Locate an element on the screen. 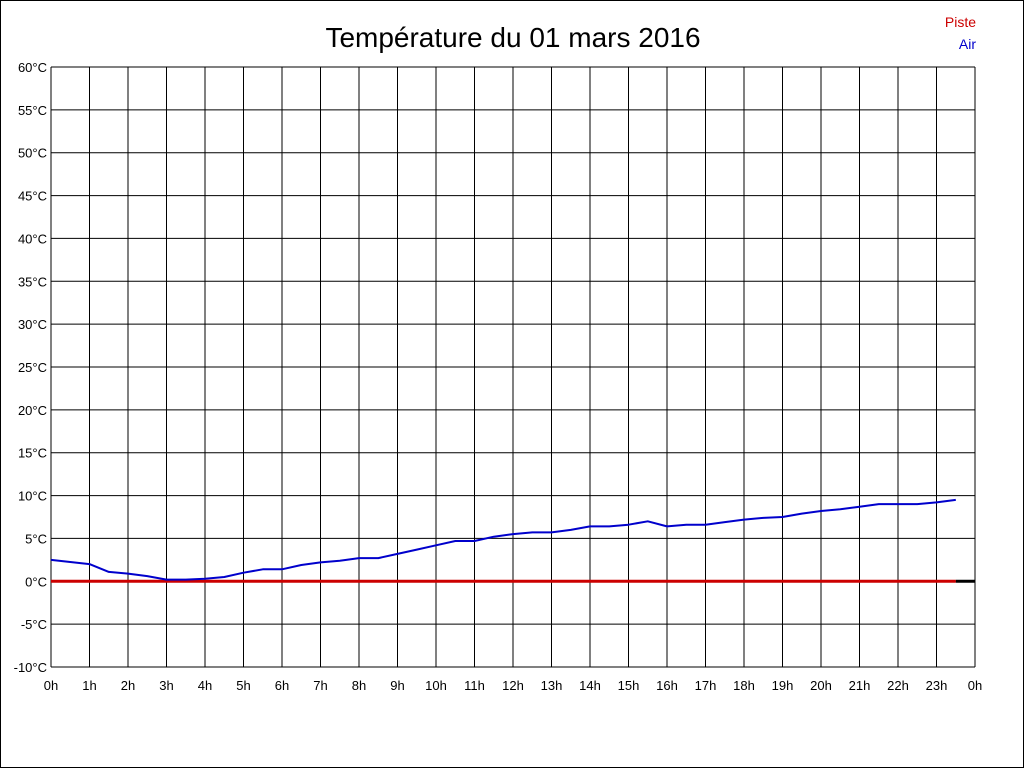 This screenshot has width=1024, height=768. legend: Piste Air is located at coordinates (960, 33).